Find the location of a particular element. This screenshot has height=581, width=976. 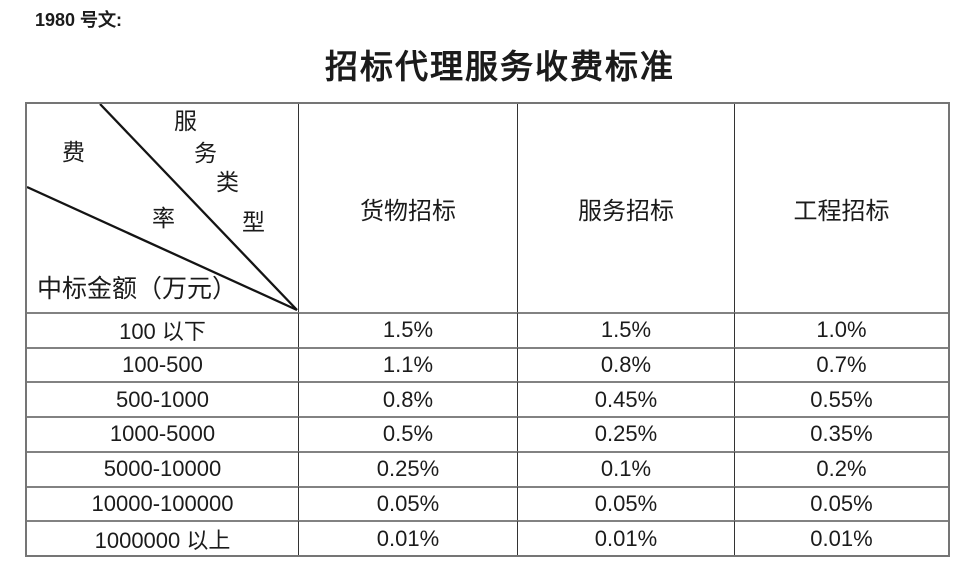

rate-cell: 1.1% is located at coordinates (407, 364).